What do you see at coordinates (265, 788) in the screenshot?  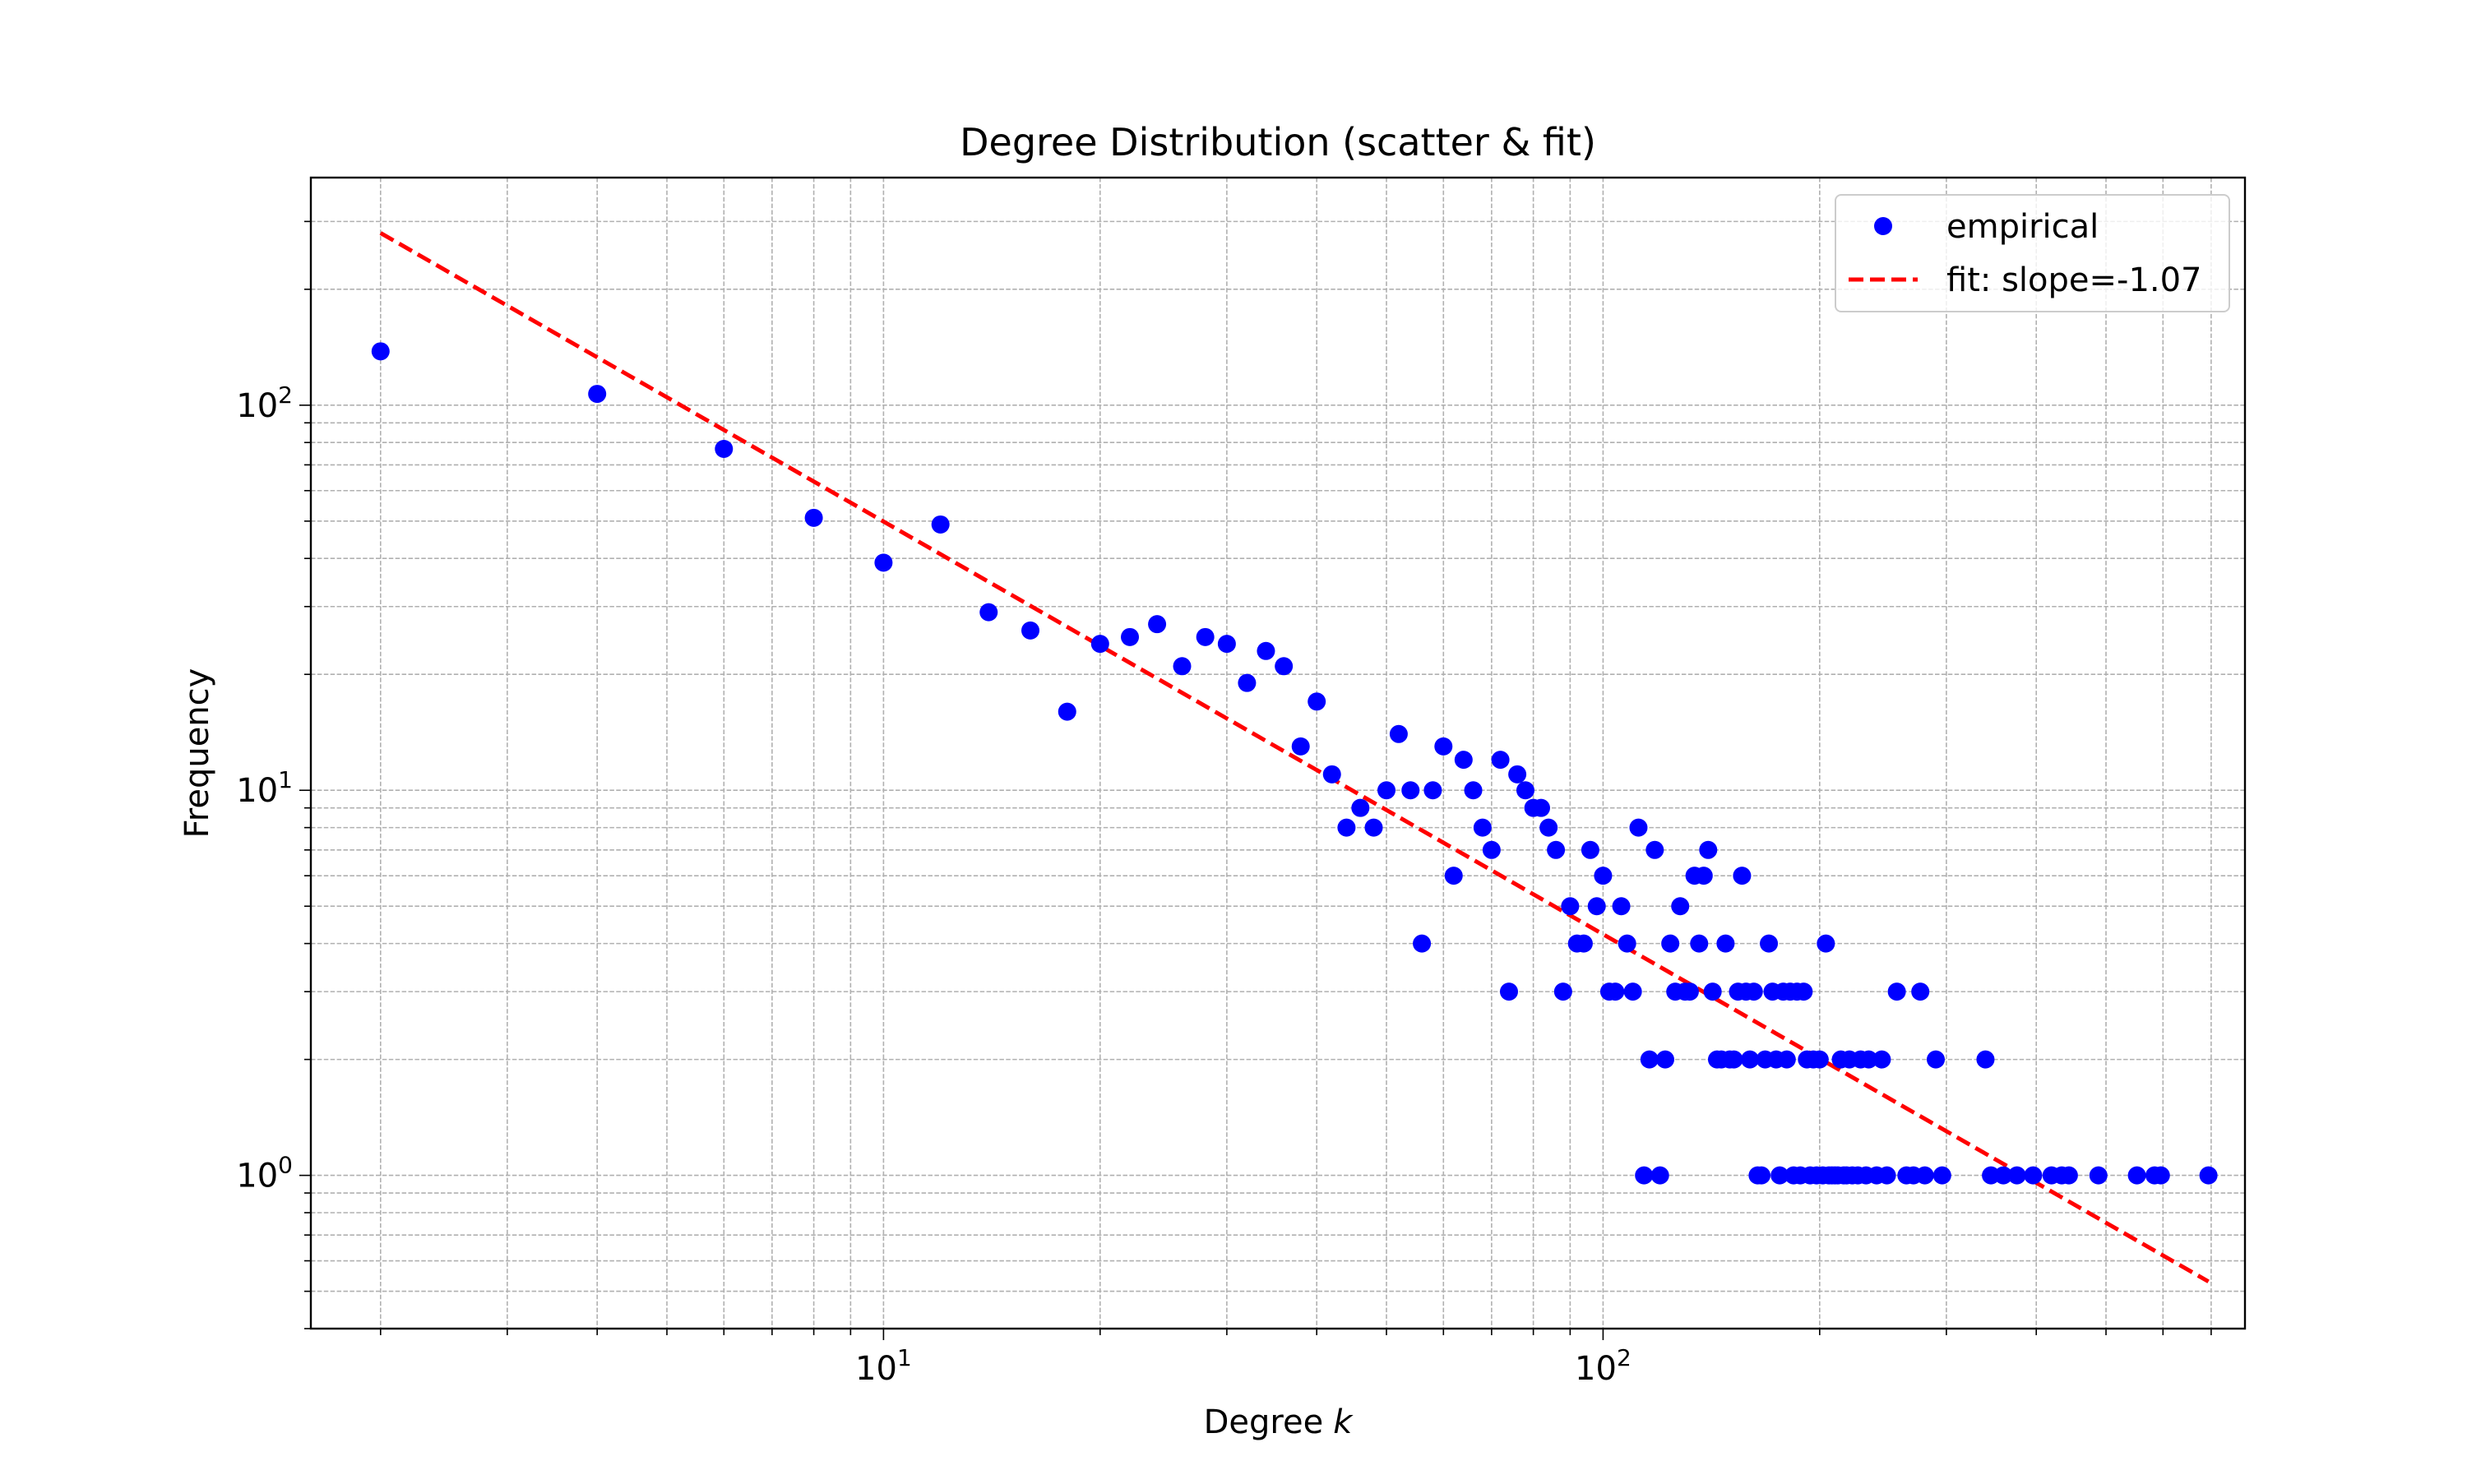 I see `y-tick-label: 10¹` at bounding box center [265, 788].